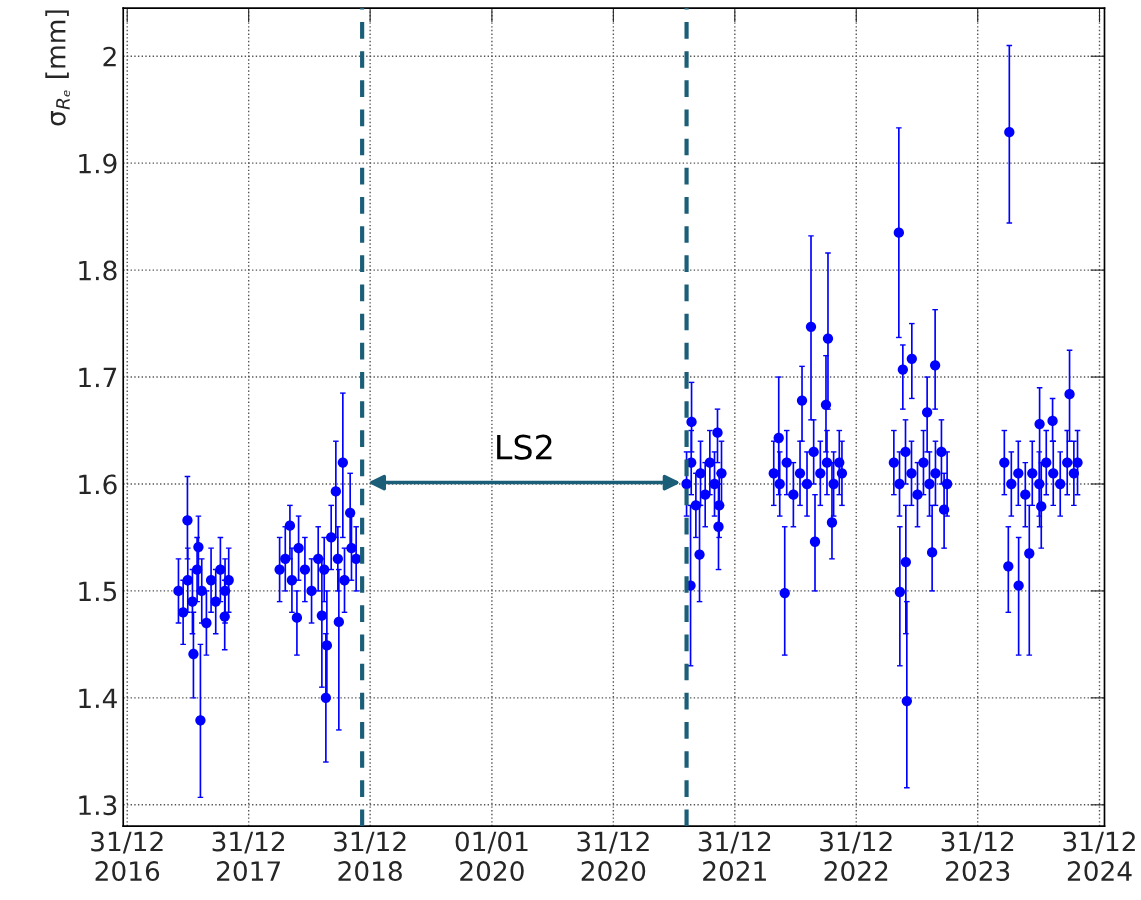  What do you see at coordinates (109, 56) in the screenshot?
I see `y-tick-label: 2` at bounding box center [109, 56].